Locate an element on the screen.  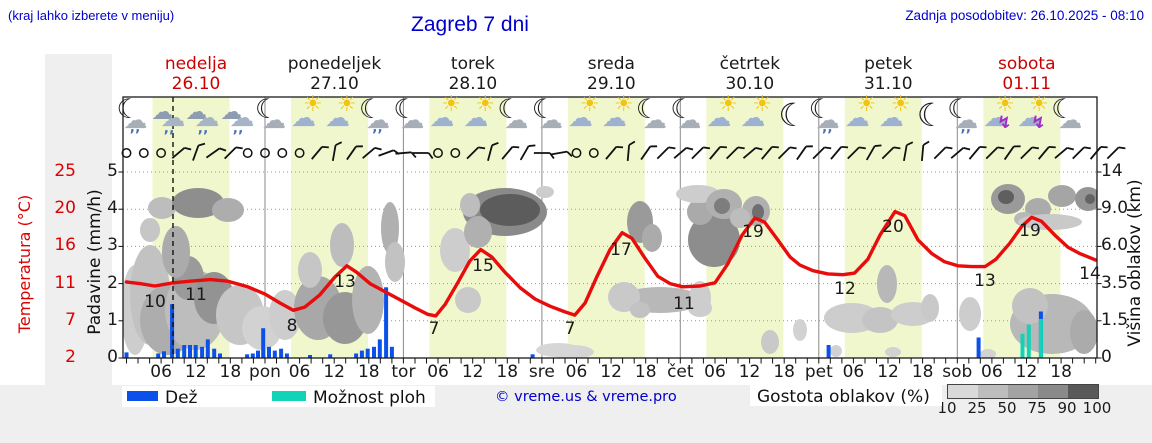
weather-icon-moon: ☾ is located at coordinates (931, 118).